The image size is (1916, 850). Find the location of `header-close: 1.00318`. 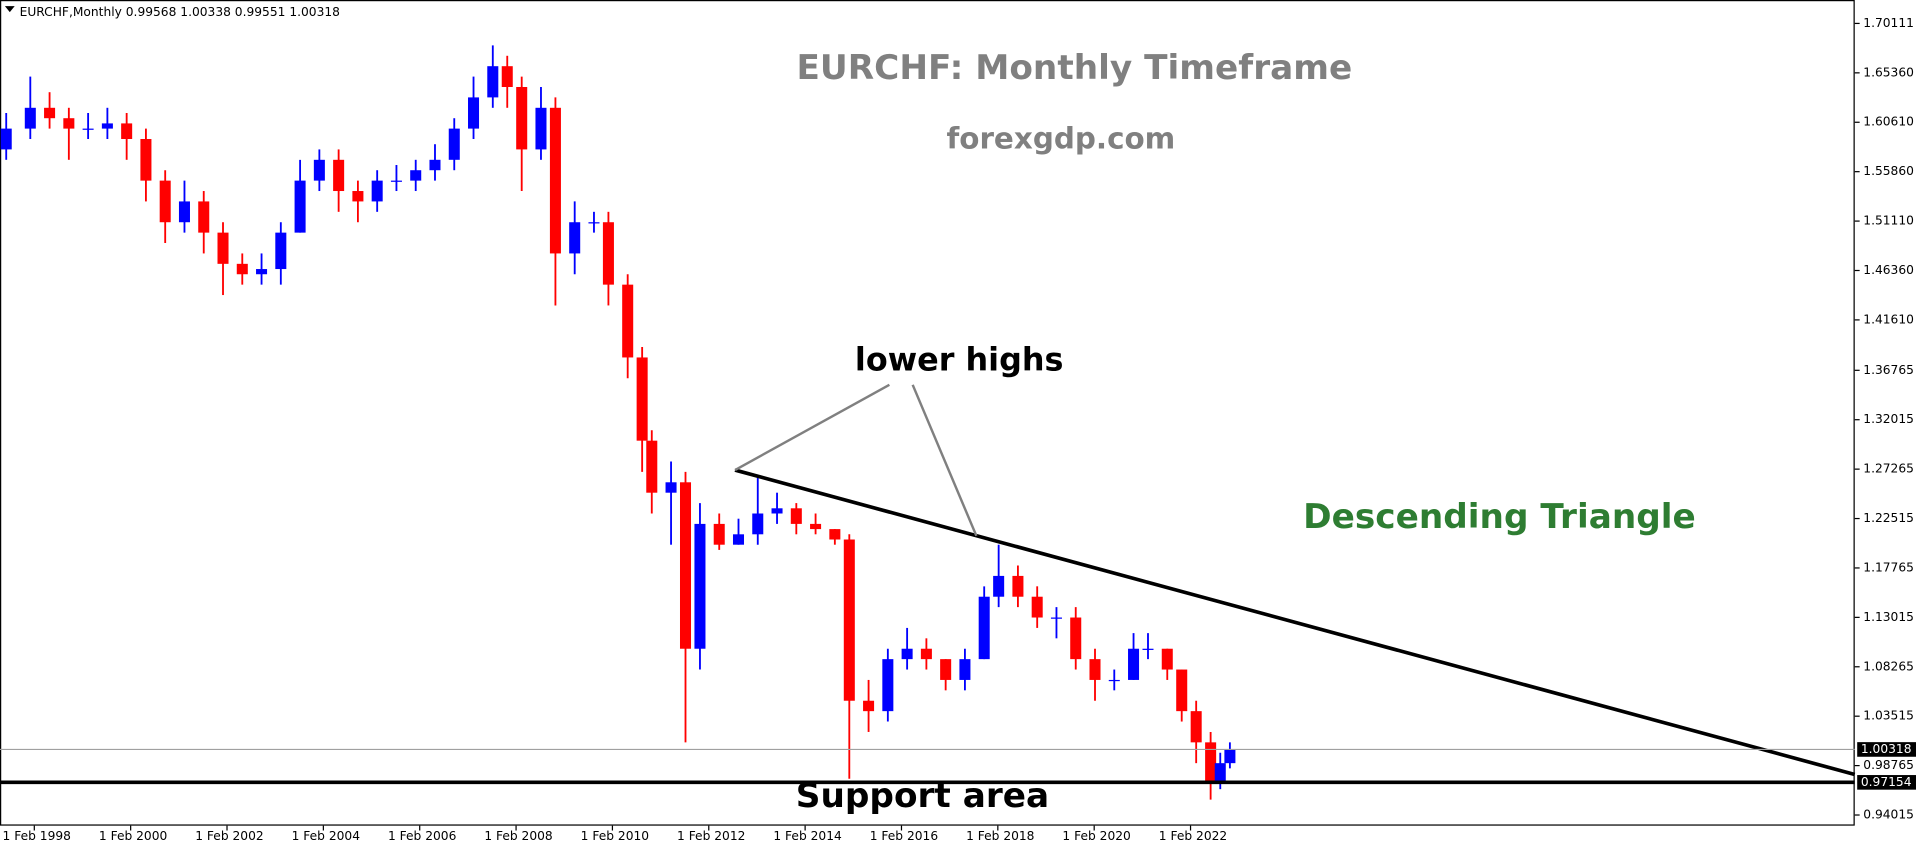

header-close: 1.00318 is located at coordinates (314, 12).